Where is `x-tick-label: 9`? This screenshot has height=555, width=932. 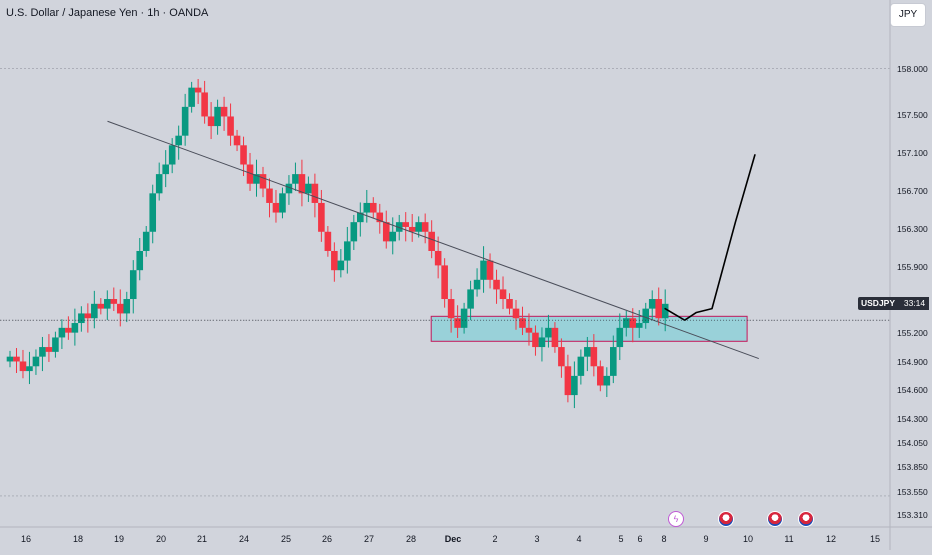
x-tick-label: 9 is located at coordinates (706, 539).